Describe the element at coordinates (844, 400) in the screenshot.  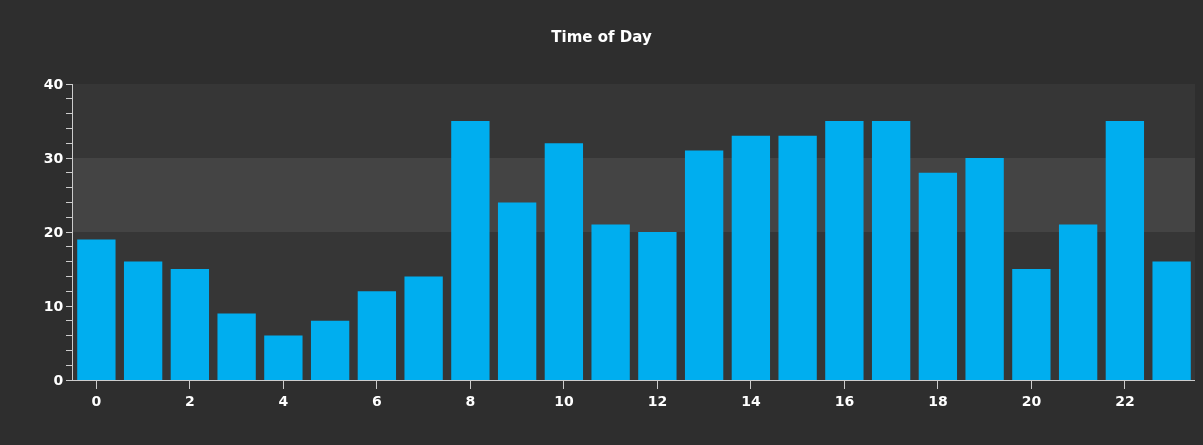
I see `x-tick-label: 16` at that location.